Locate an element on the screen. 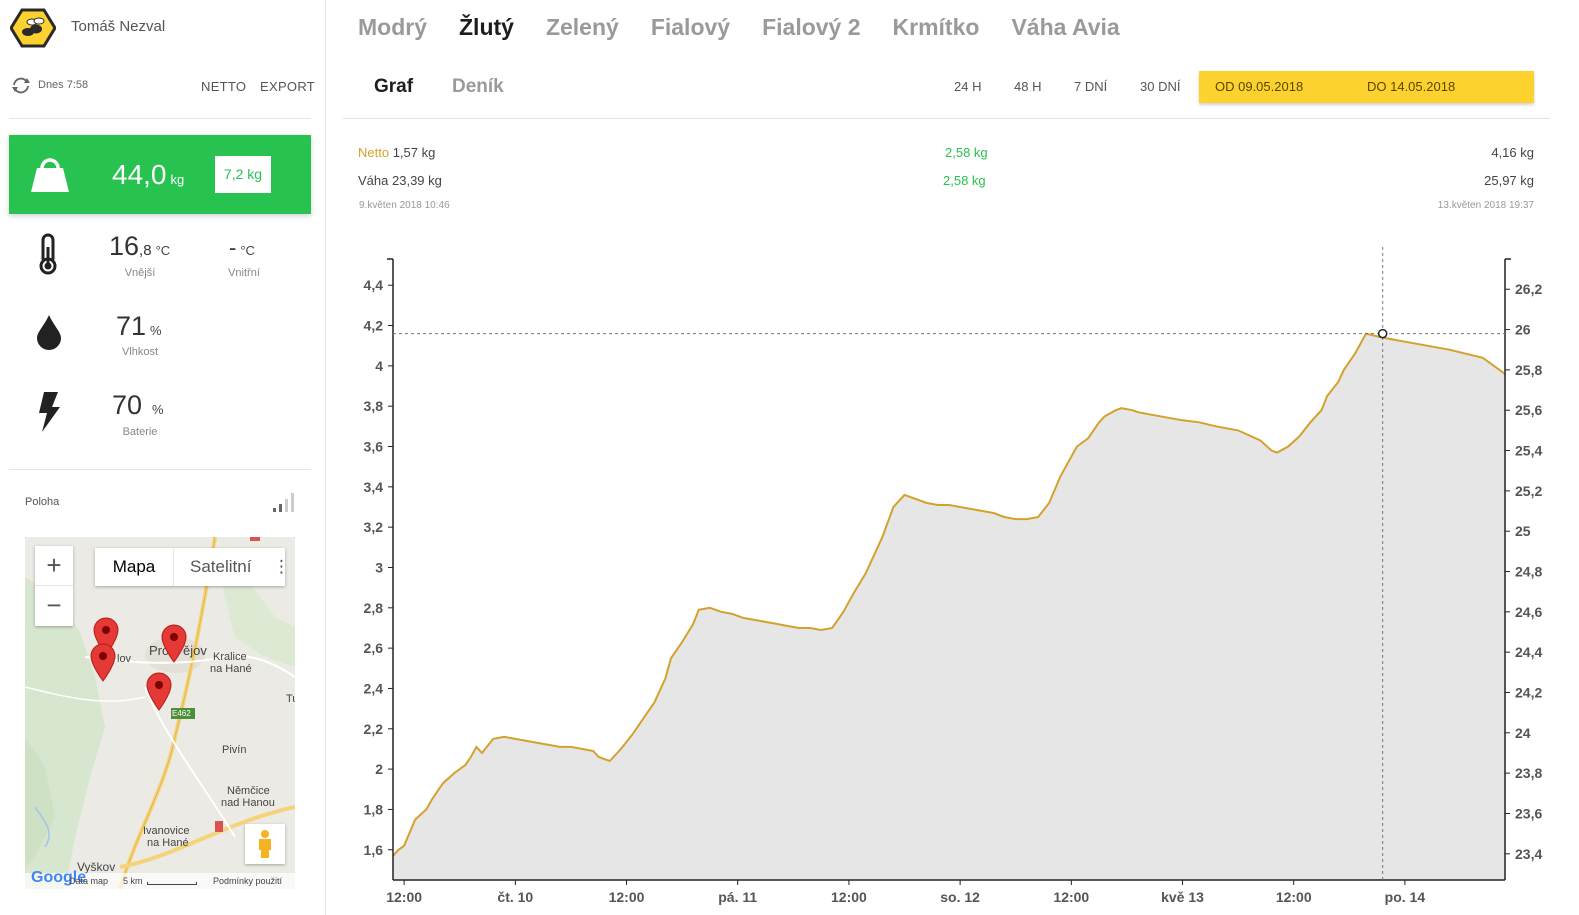 This screenshot has width=1579, height=915. y-right-tick-label: 23,4 is located at coordinates (1528, 854).